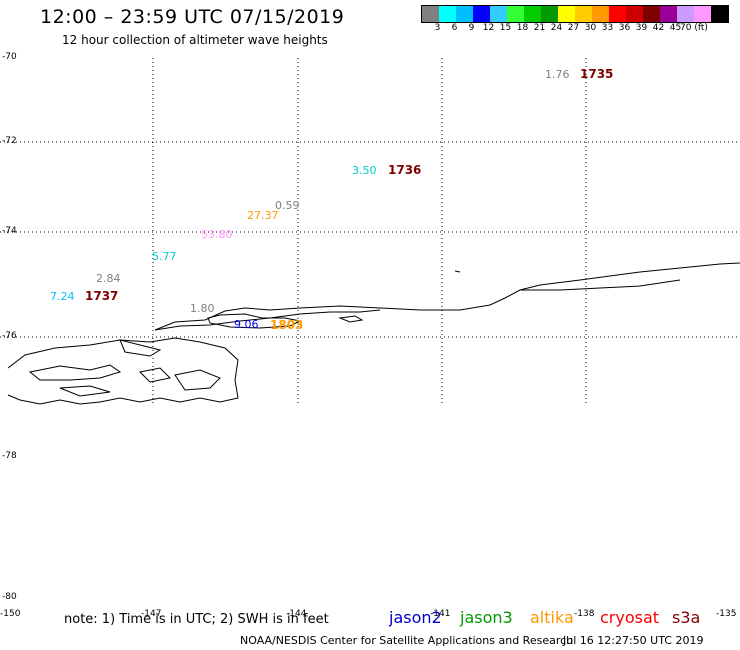  I want to click on pass-time-label: 1803, so click(287, 325).